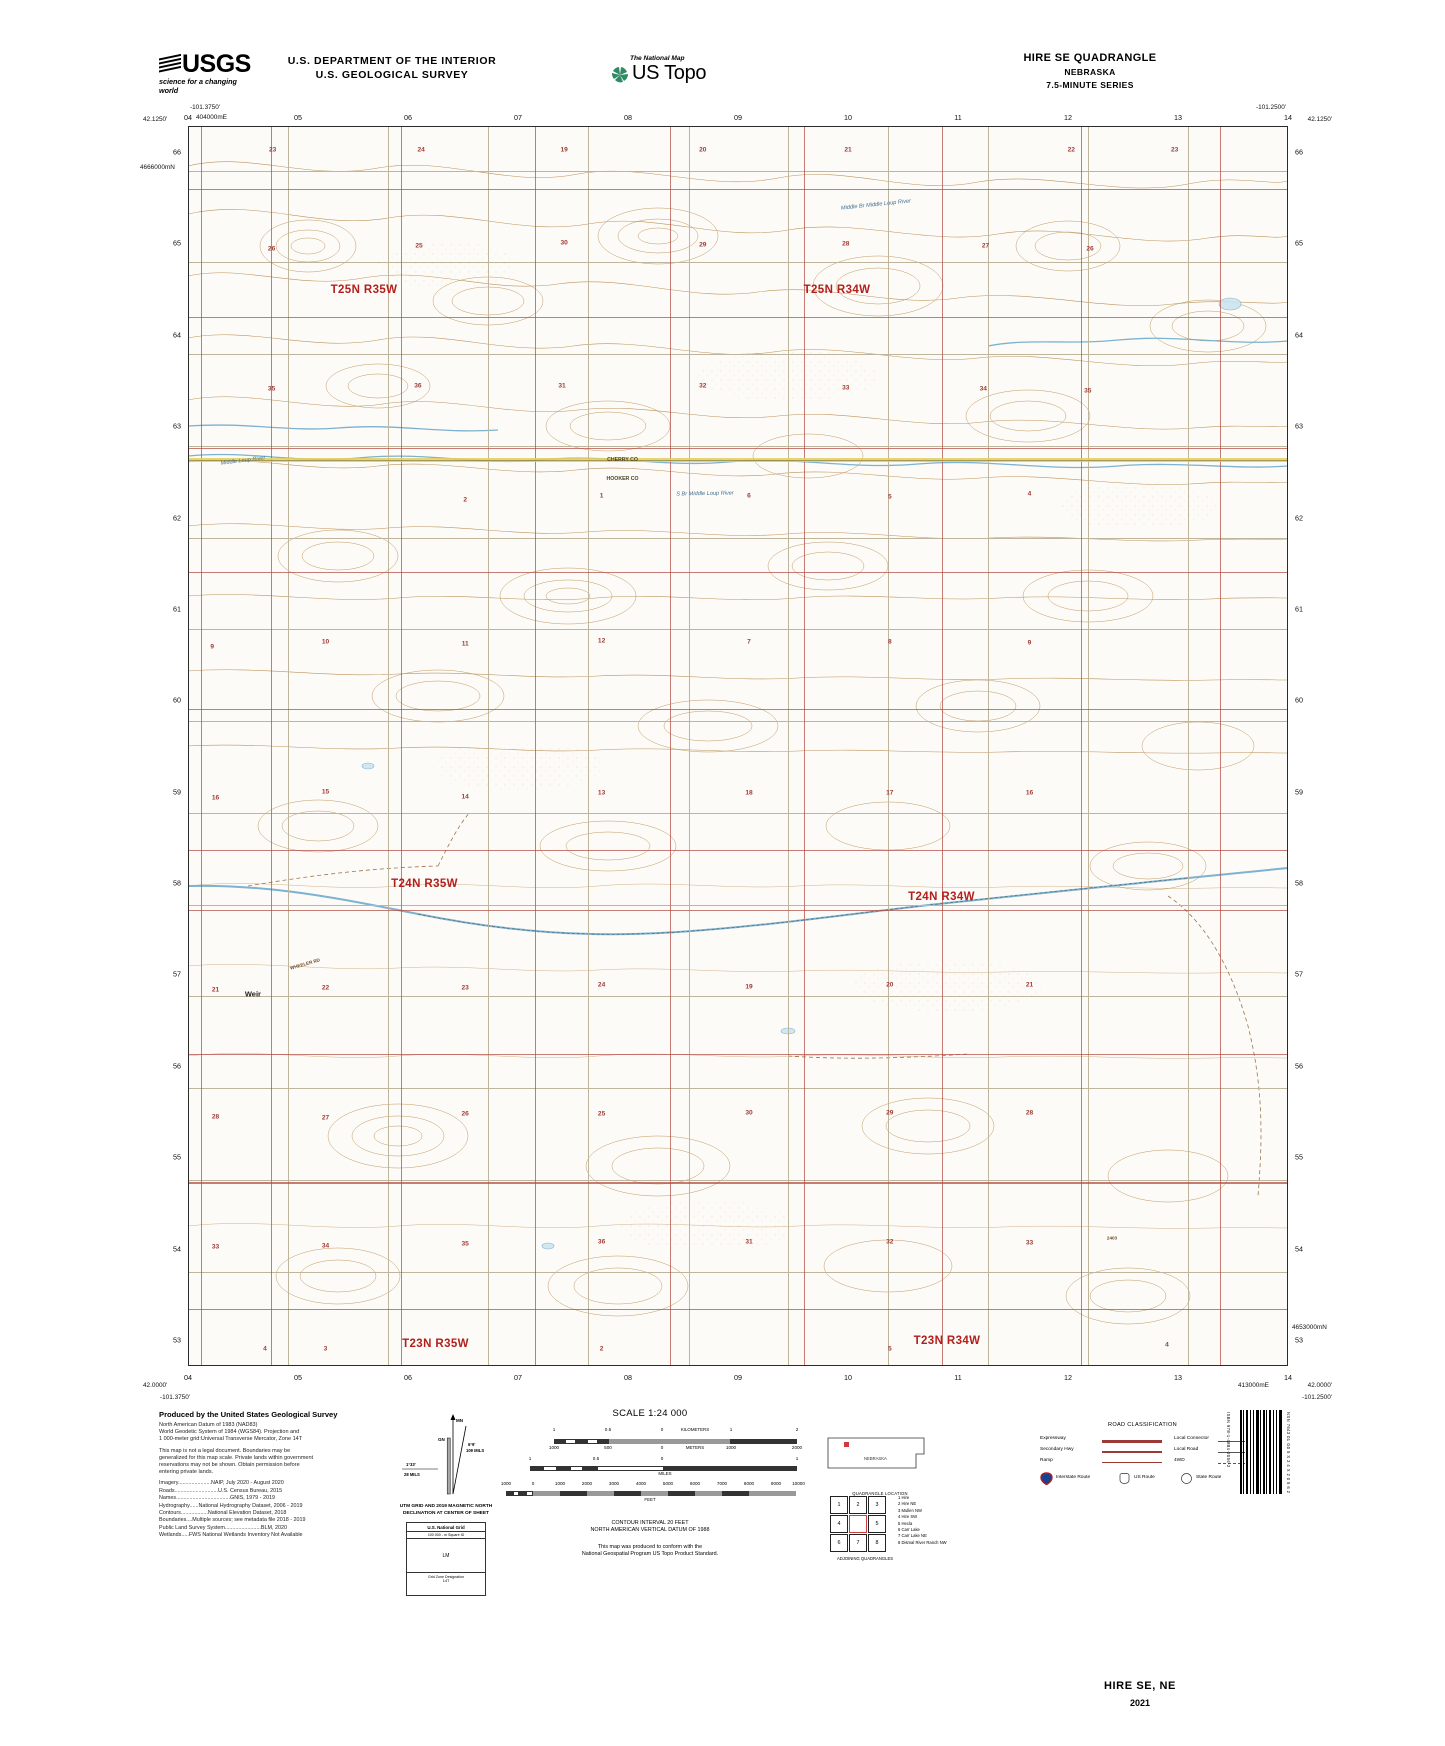 This screenshot has width=1445, height=1746. Describe the element at coordinates (554, 1429) in the screenshot. I see `km-tick-0: 1` at that location.